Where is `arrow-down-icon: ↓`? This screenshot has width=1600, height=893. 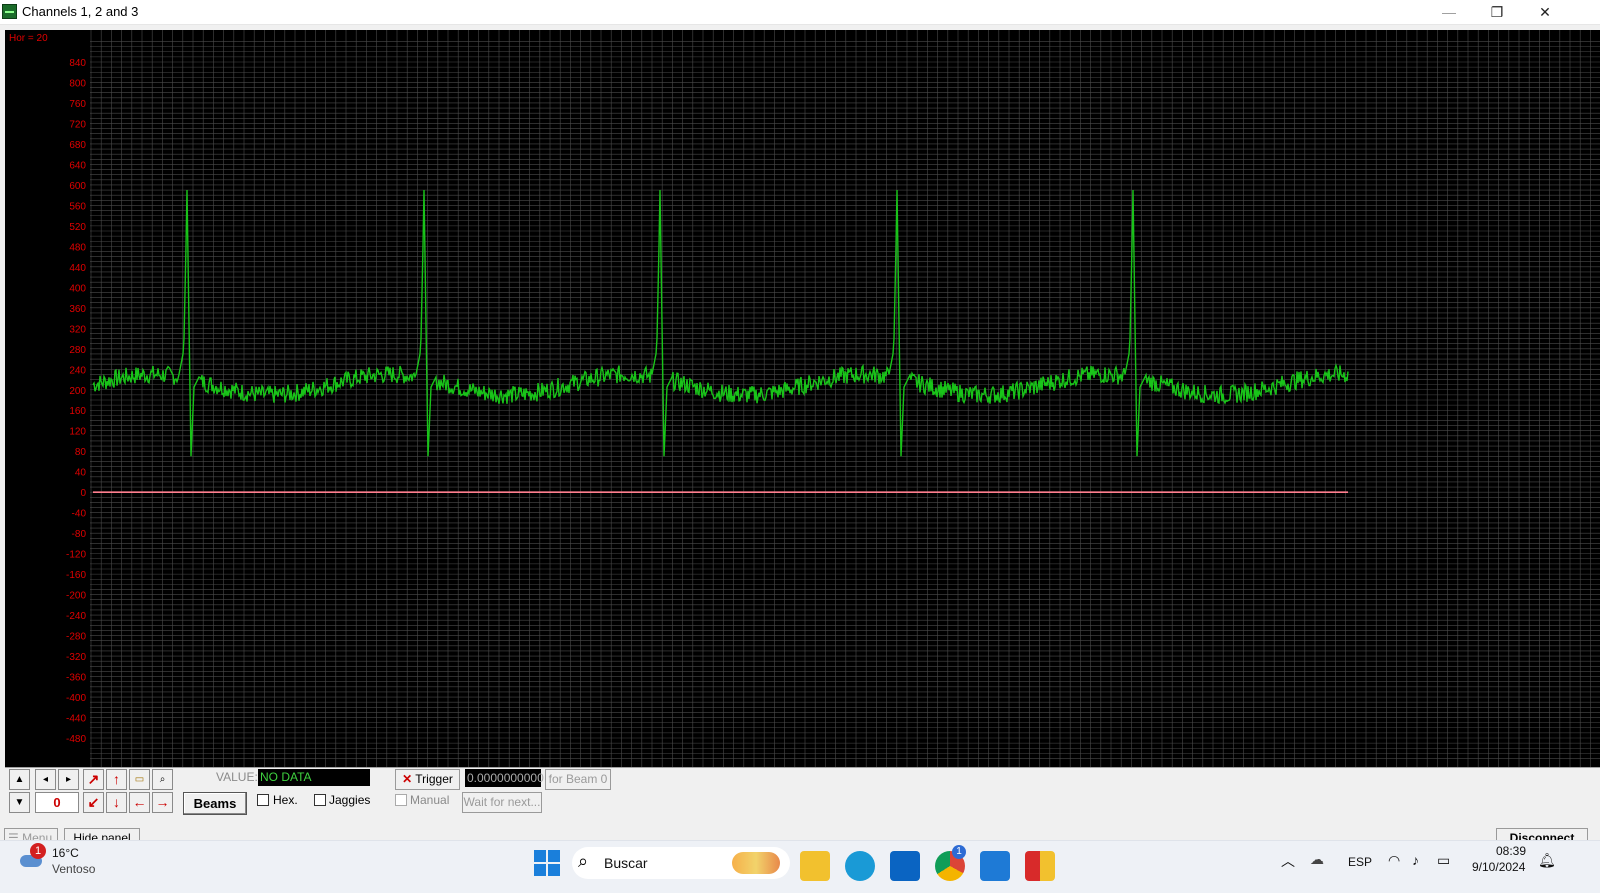
arrow-down-icon: ↓ is located at coordinates (116, 802).